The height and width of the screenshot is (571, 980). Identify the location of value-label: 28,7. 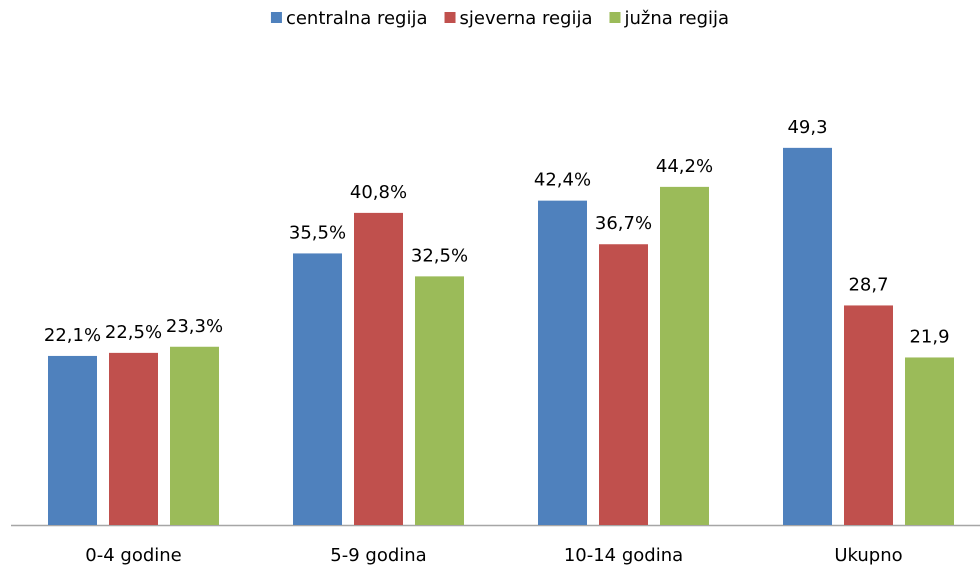
(868, 284).